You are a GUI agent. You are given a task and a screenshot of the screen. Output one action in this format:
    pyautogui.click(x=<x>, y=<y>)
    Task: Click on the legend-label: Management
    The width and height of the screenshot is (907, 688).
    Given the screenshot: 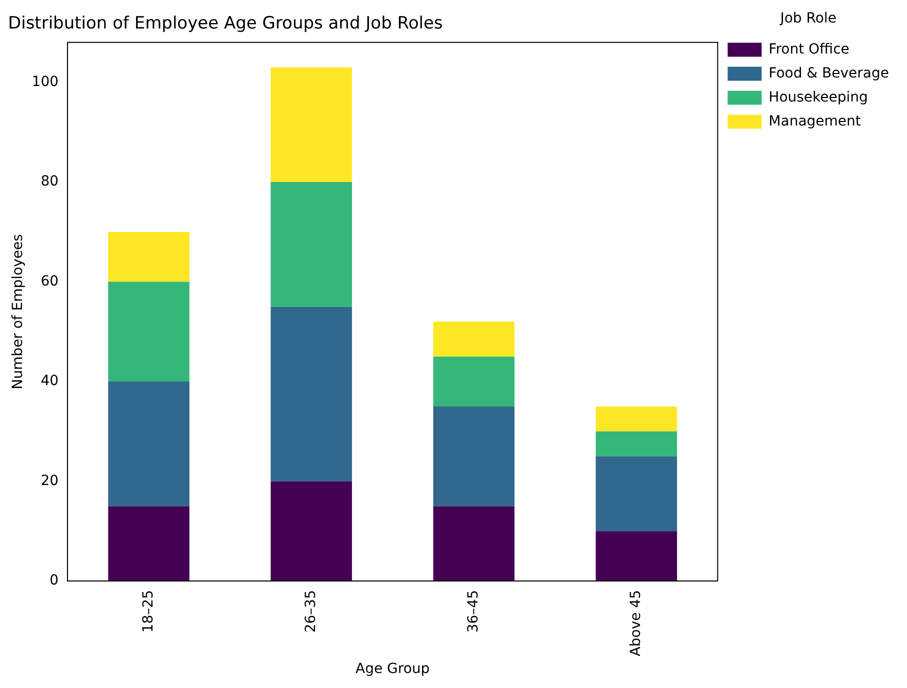 What is the action you would take?
    pyautogui.click(x=815, y=121)
    